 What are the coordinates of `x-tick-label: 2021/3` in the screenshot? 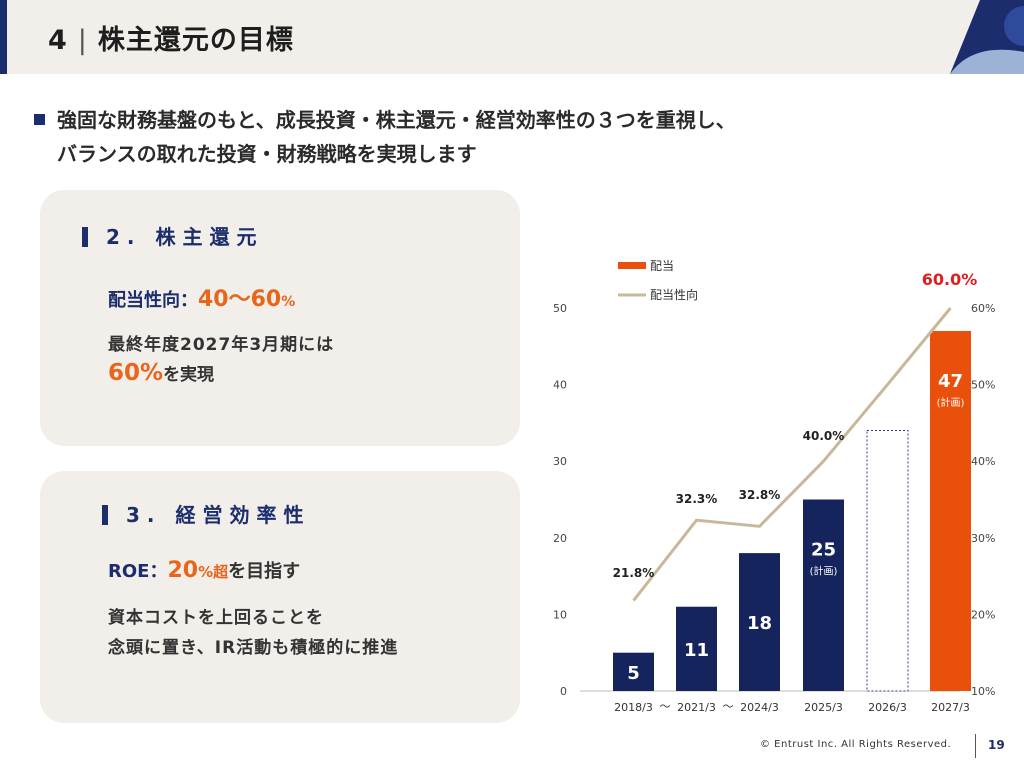 It's located at (696, 707).